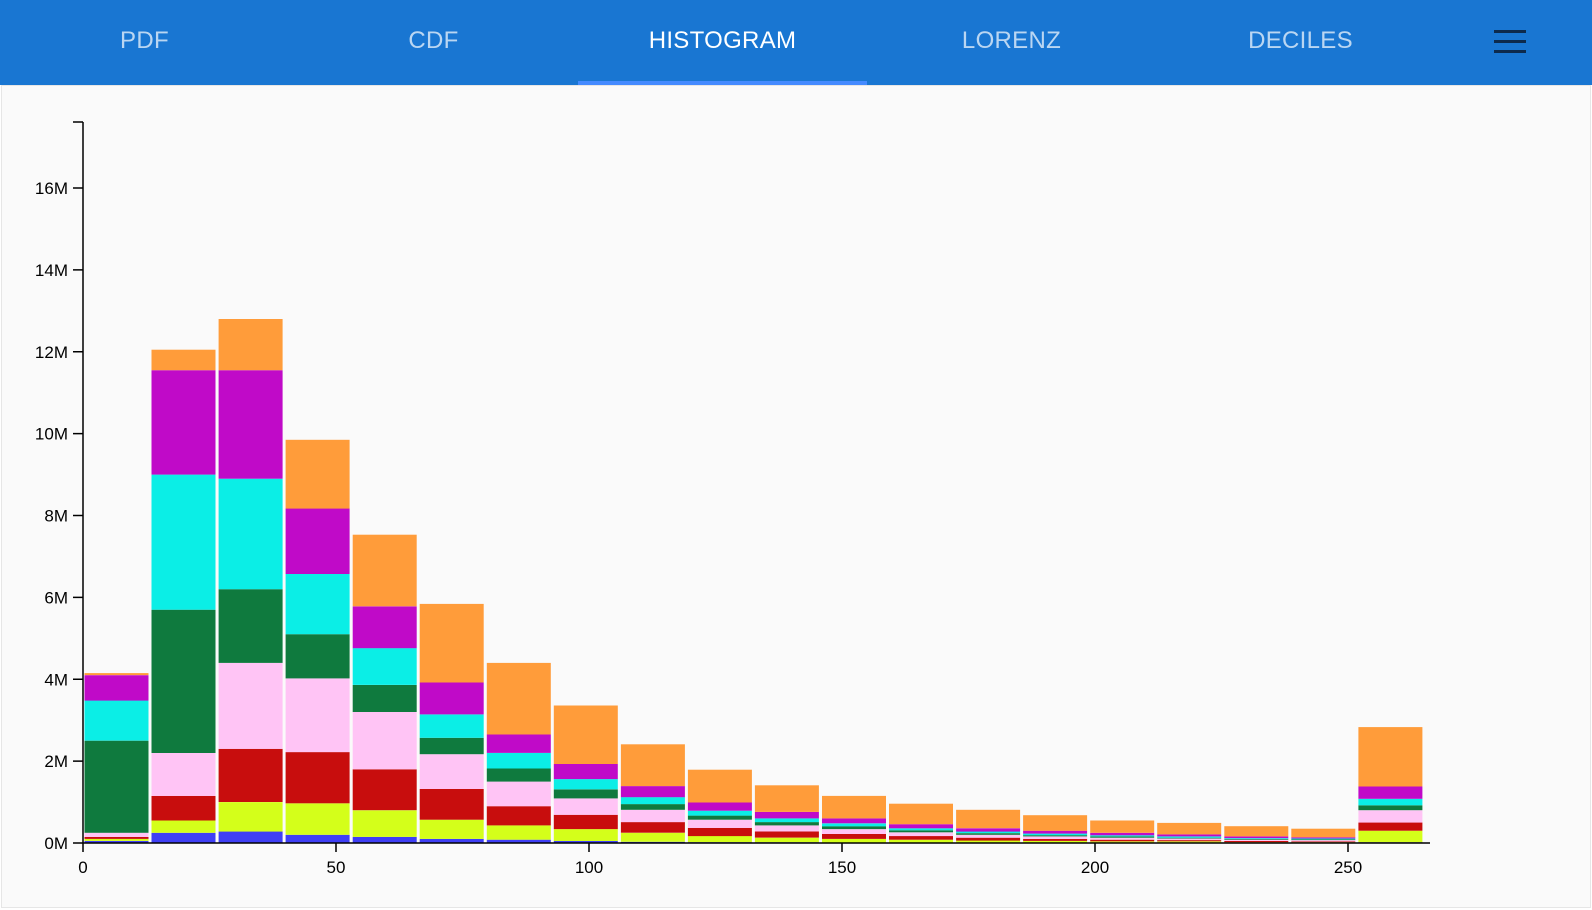  What do you see at coordinates (589, 867) in the screenshot?
I see `x-tick-label: 100` at bounding box center [589, 867].